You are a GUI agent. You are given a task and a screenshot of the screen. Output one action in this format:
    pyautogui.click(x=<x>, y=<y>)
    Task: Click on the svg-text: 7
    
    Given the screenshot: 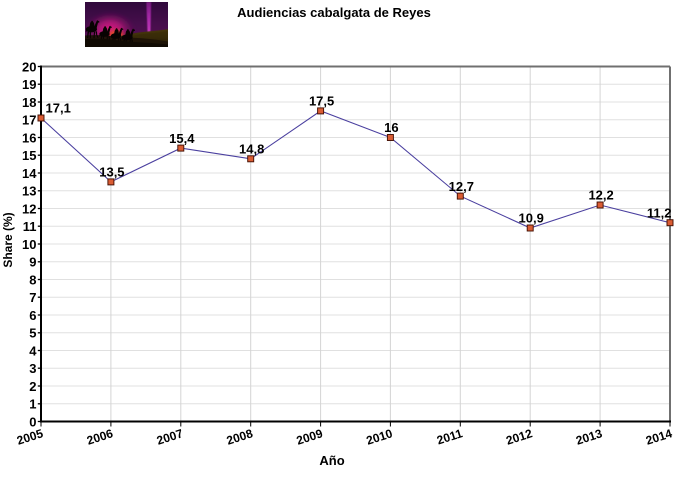 What is the action you would take?
    pyautogui.click(x=32, y=297)
    